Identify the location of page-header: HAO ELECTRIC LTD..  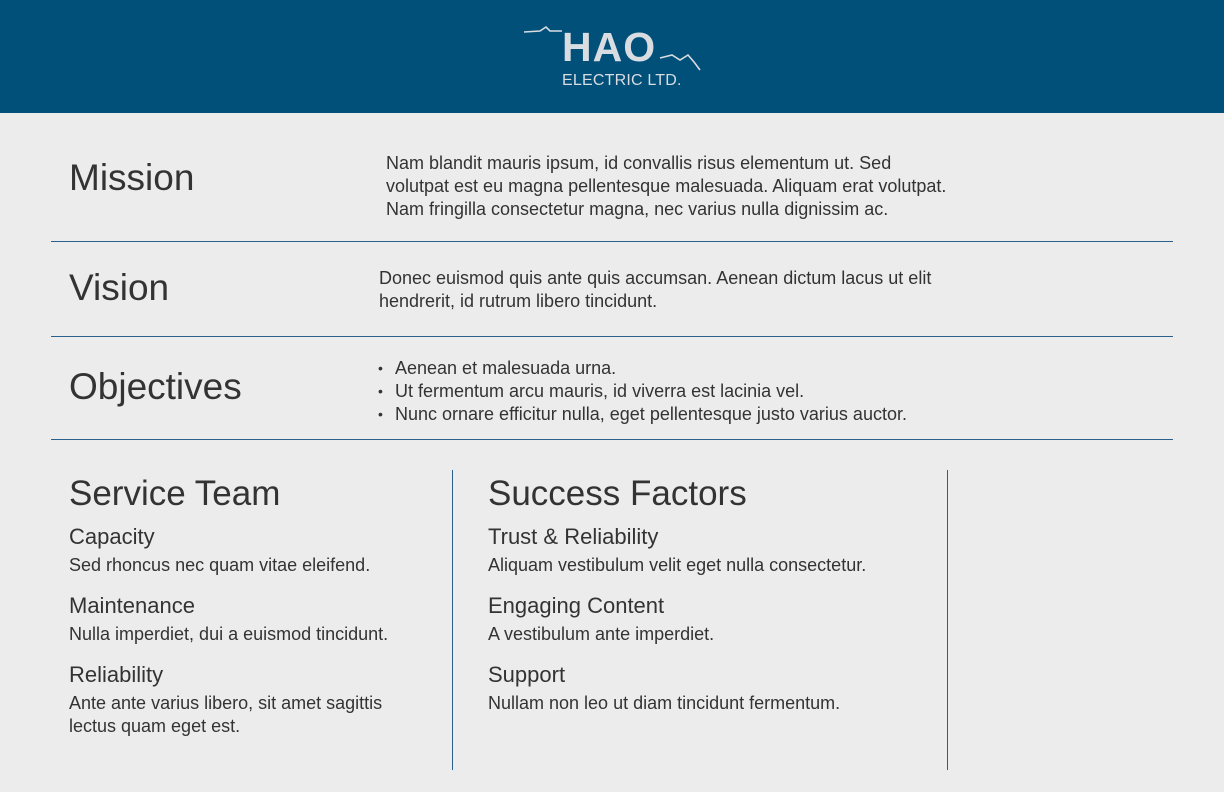
(612, 56).